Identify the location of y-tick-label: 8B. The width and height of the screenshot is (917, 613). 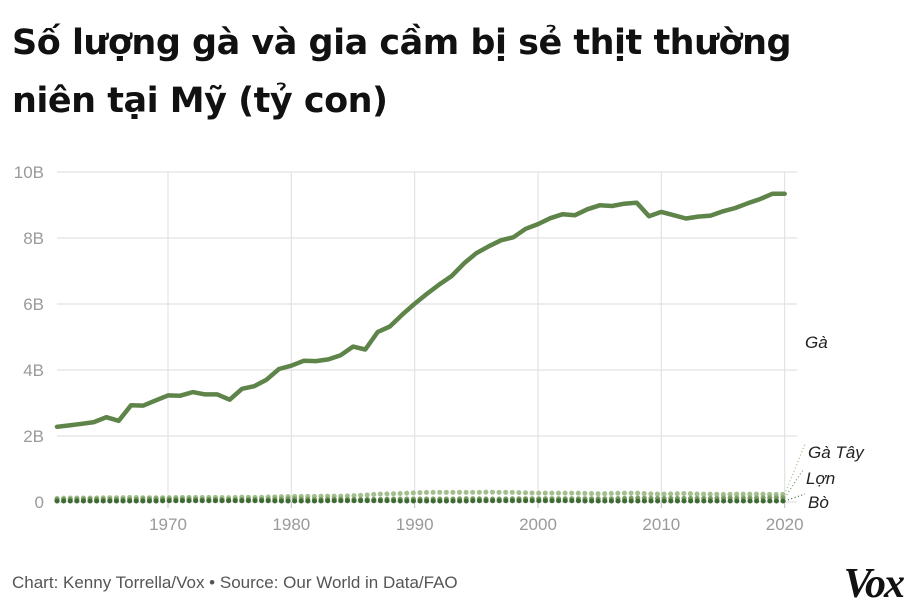
(33, 238).